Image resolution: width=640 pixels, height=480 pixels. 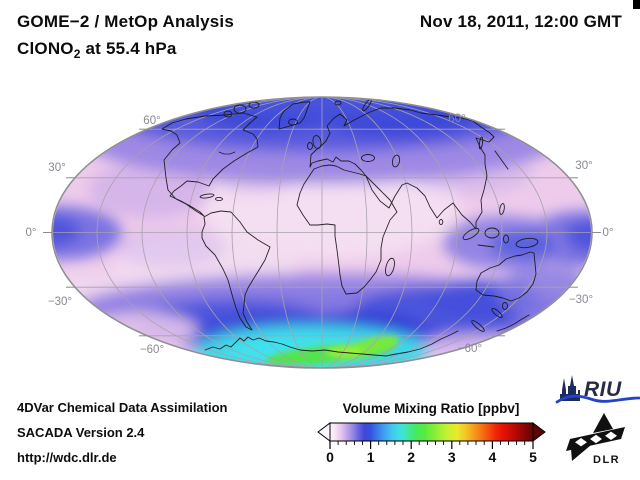 I want to click on coastline-north-america, so click(x=210, y=164).